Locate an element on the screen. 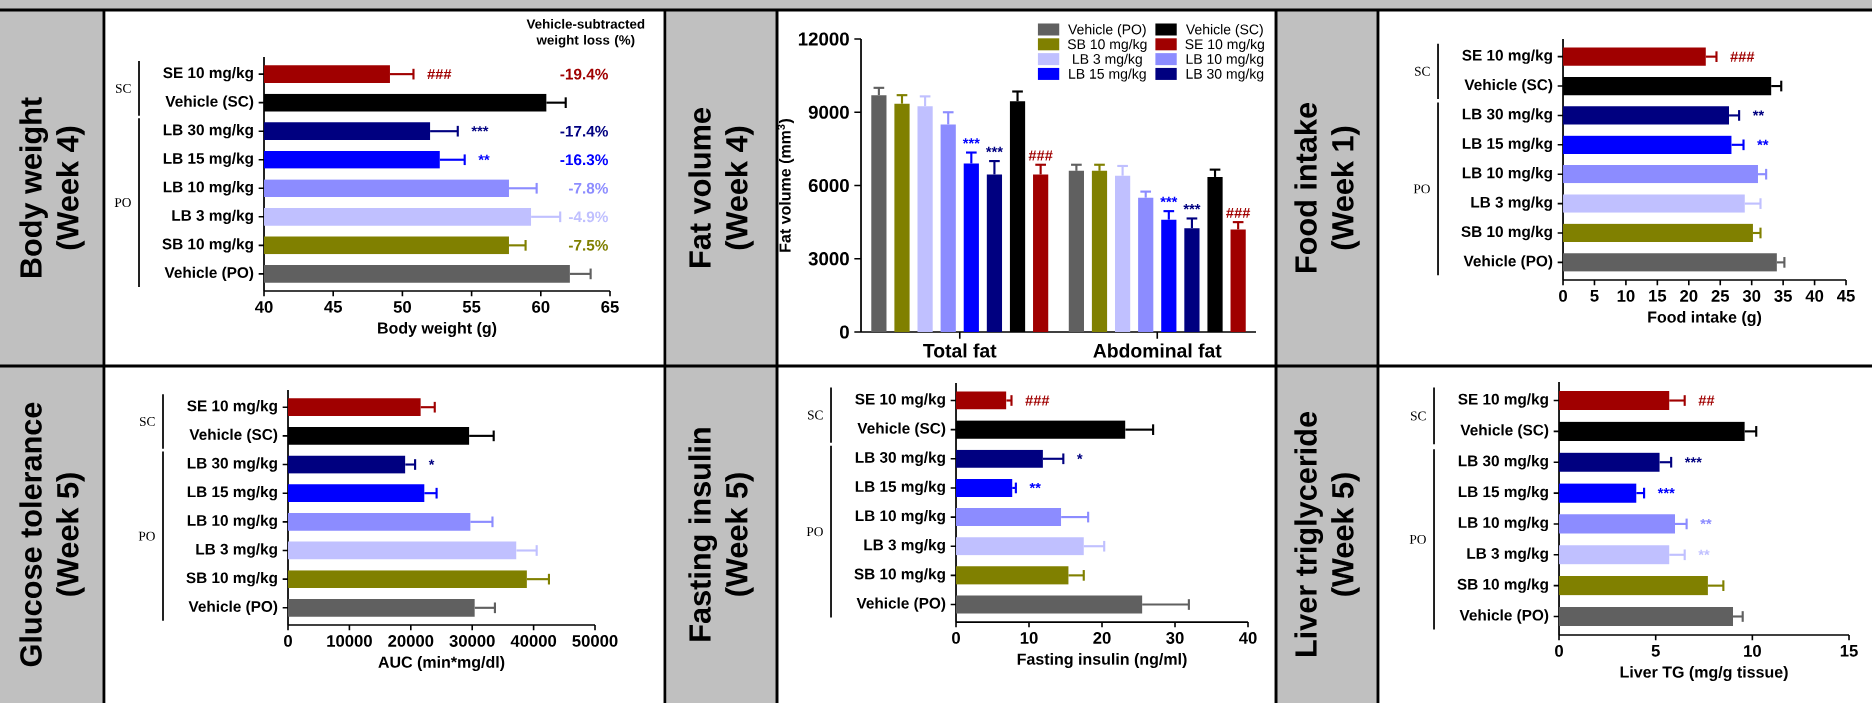  x-tick-label: Total fat is located at coordinates (960, 350).